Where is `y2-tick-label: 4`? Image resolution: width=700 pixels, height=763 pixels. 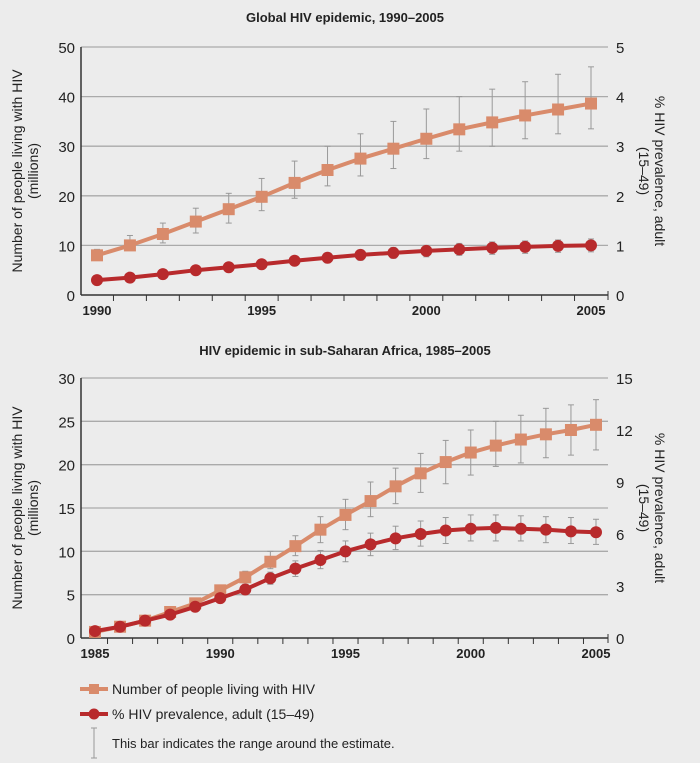 y2-tick-label: 4 is located at coordinates (620, 98).